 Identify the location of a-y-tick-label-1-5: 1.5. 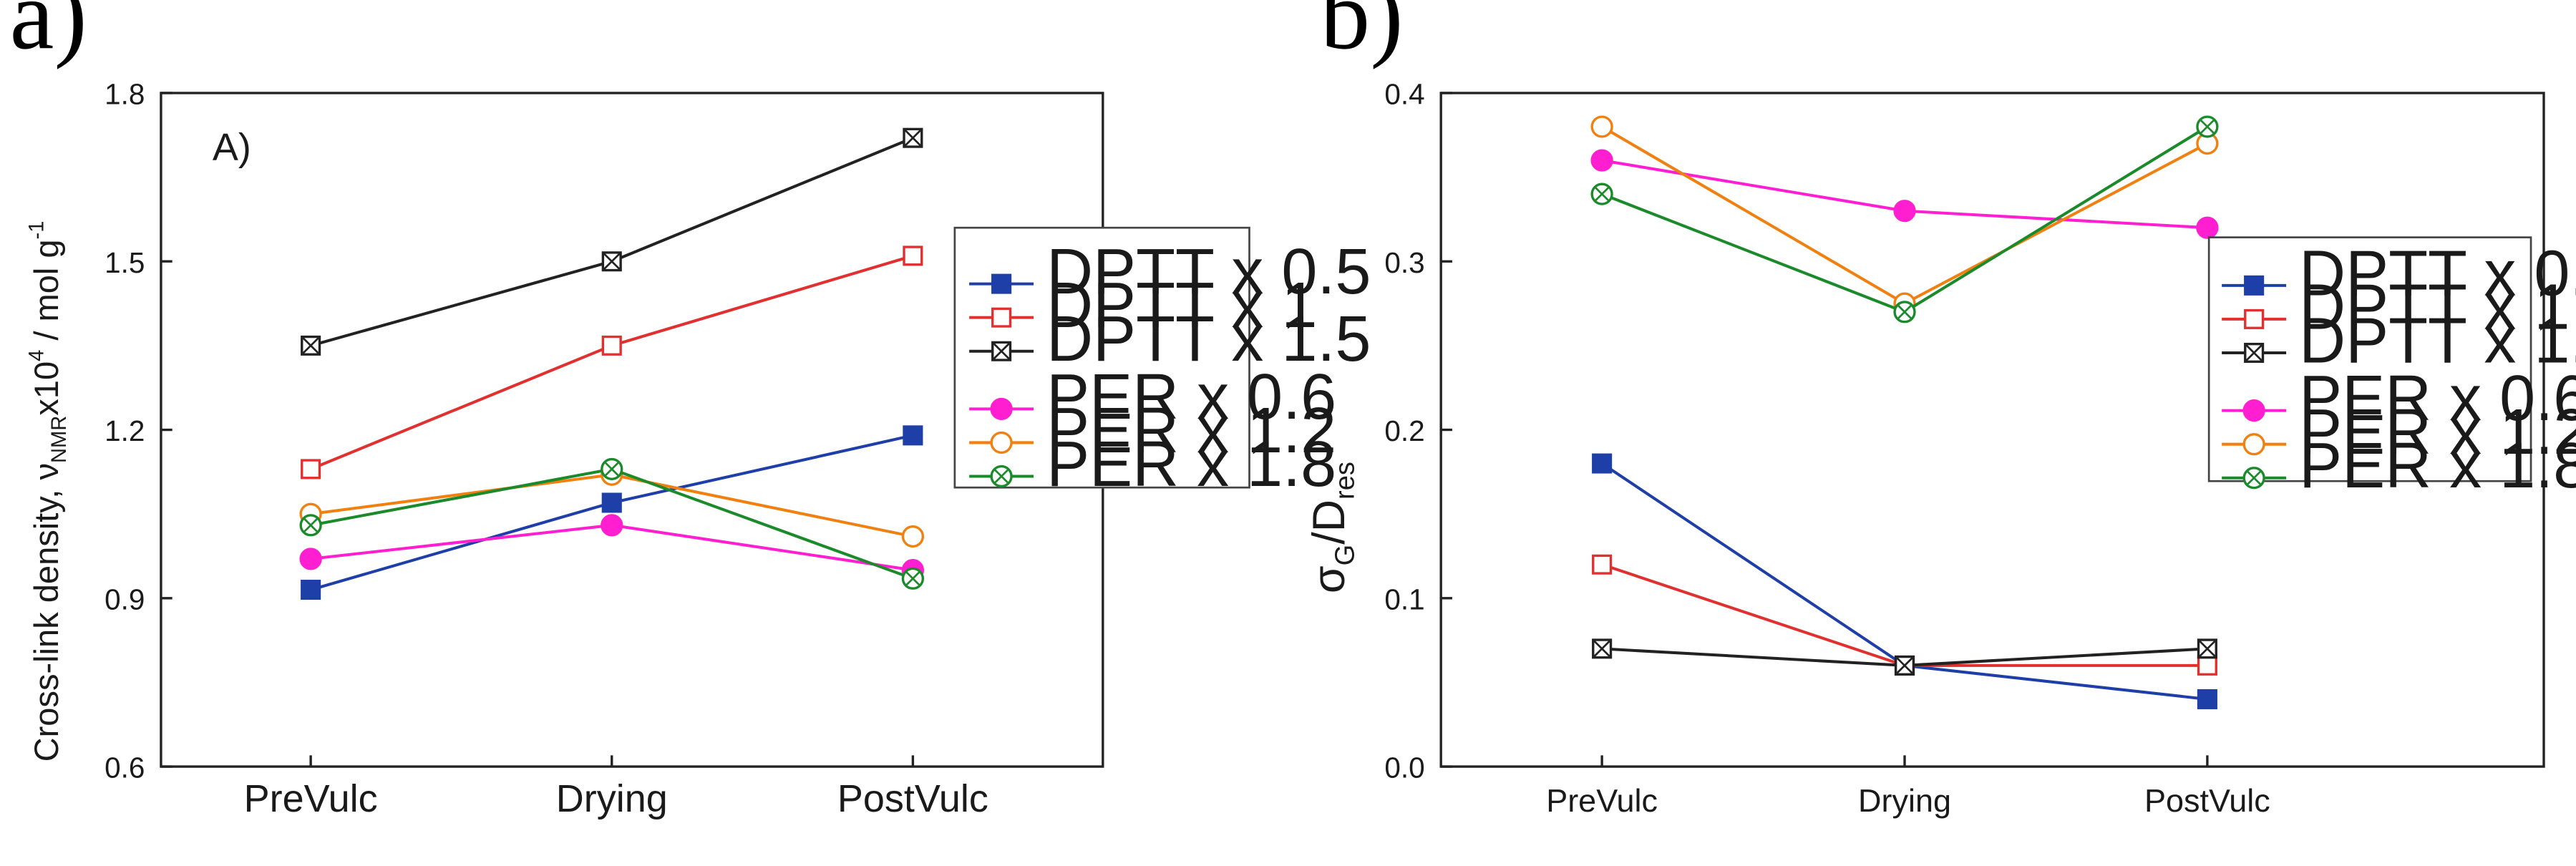
(125, 262).